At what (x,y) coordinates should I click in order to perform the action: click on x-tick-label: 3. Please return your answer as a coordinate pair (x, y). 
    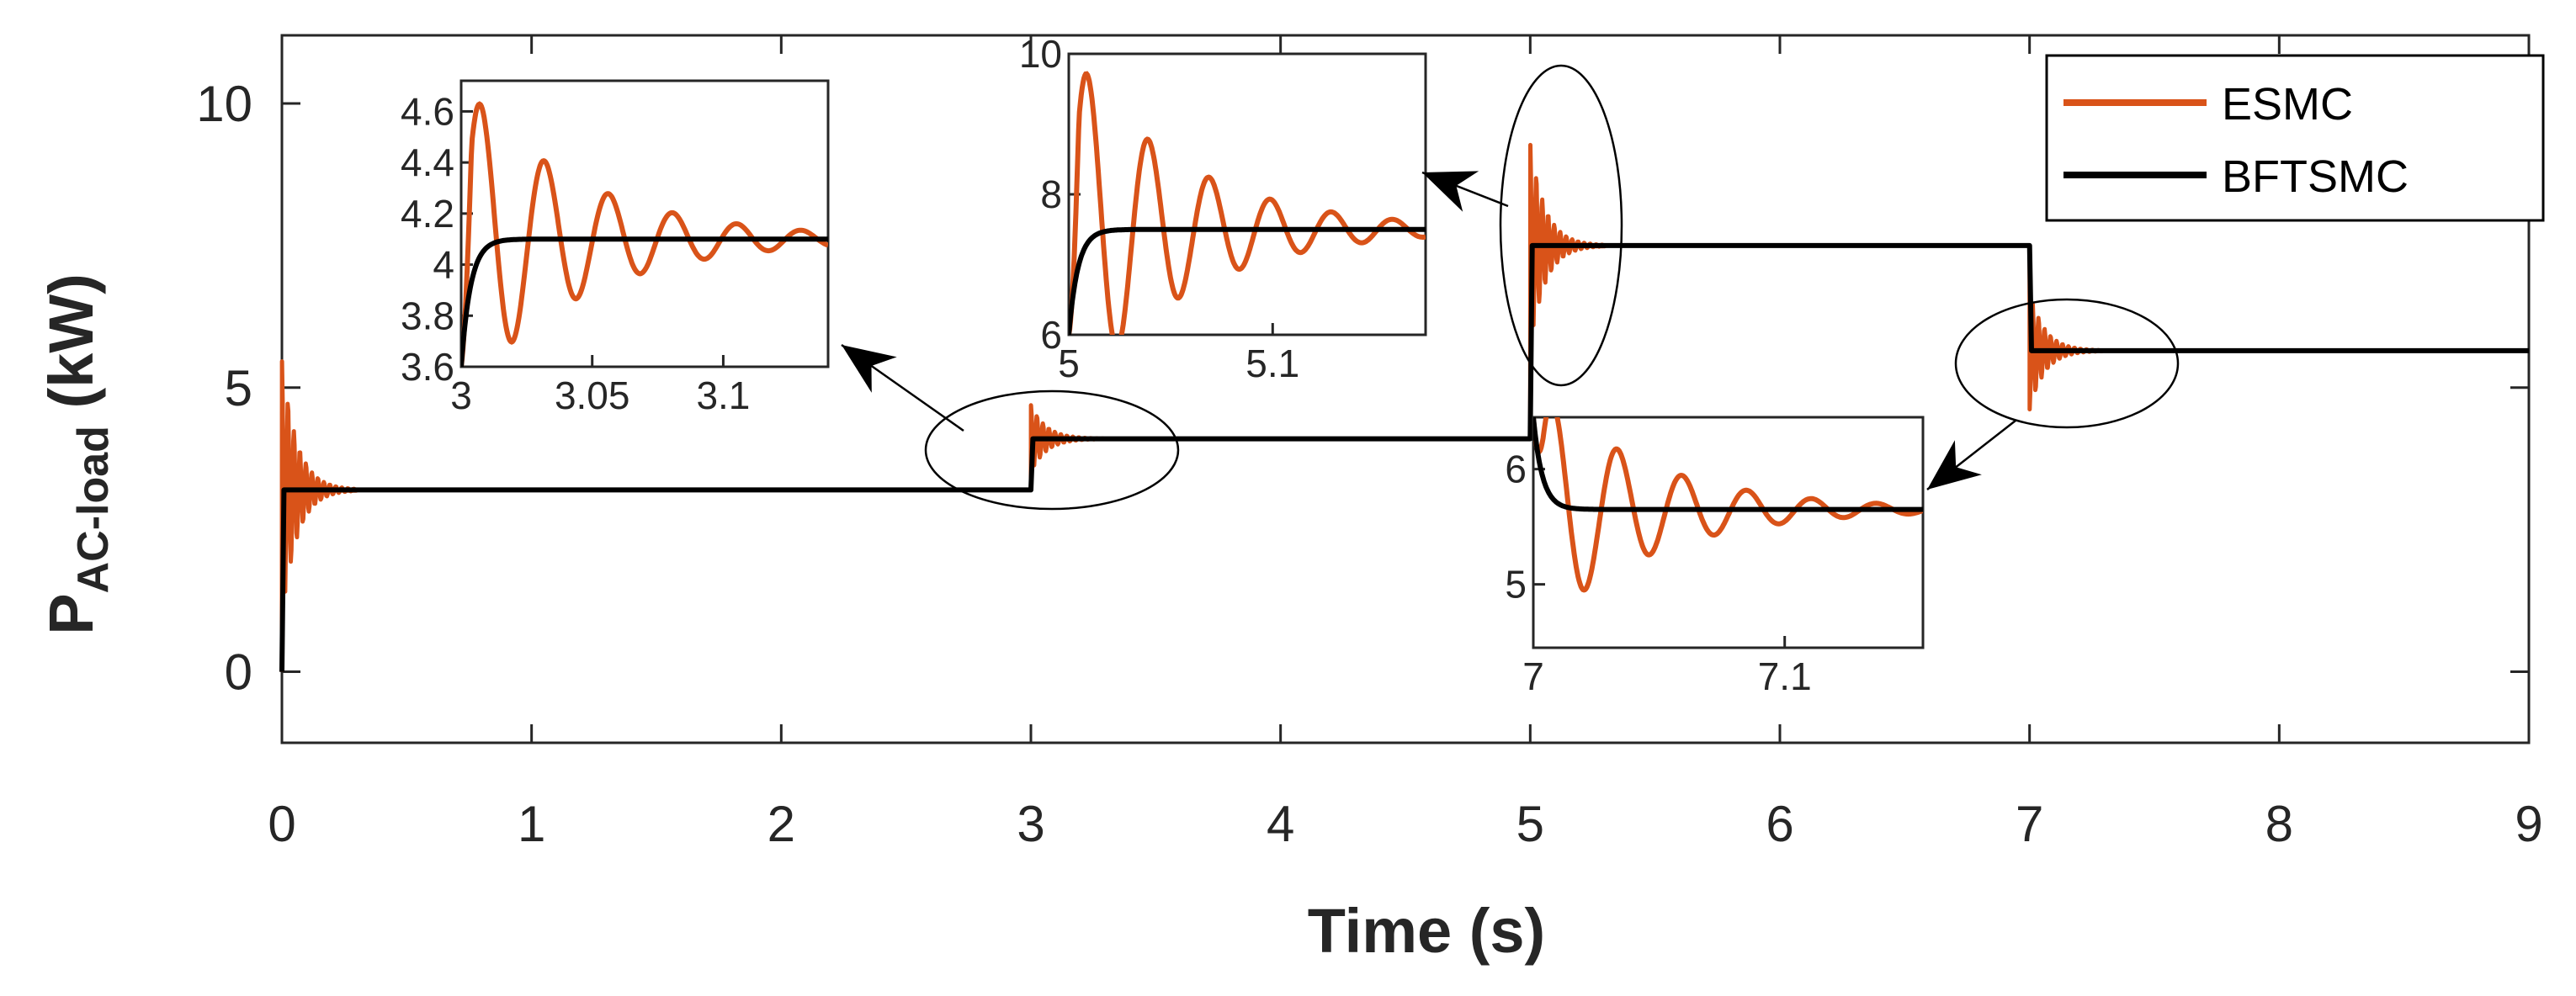
    Looking at the image, I should click on (1031, 824).